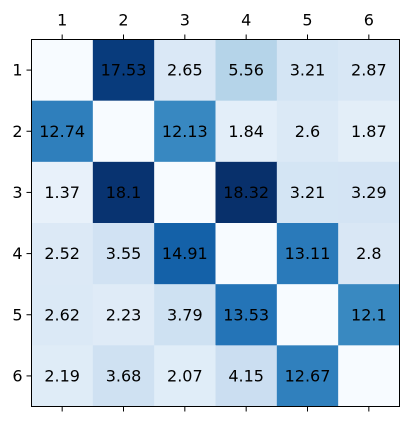 This screenshot has width=409, height=422. What do you see at coordinates (62, 20) in the screenshot?
I see `x-tick-label: 1` at bounding box center [62, 20].